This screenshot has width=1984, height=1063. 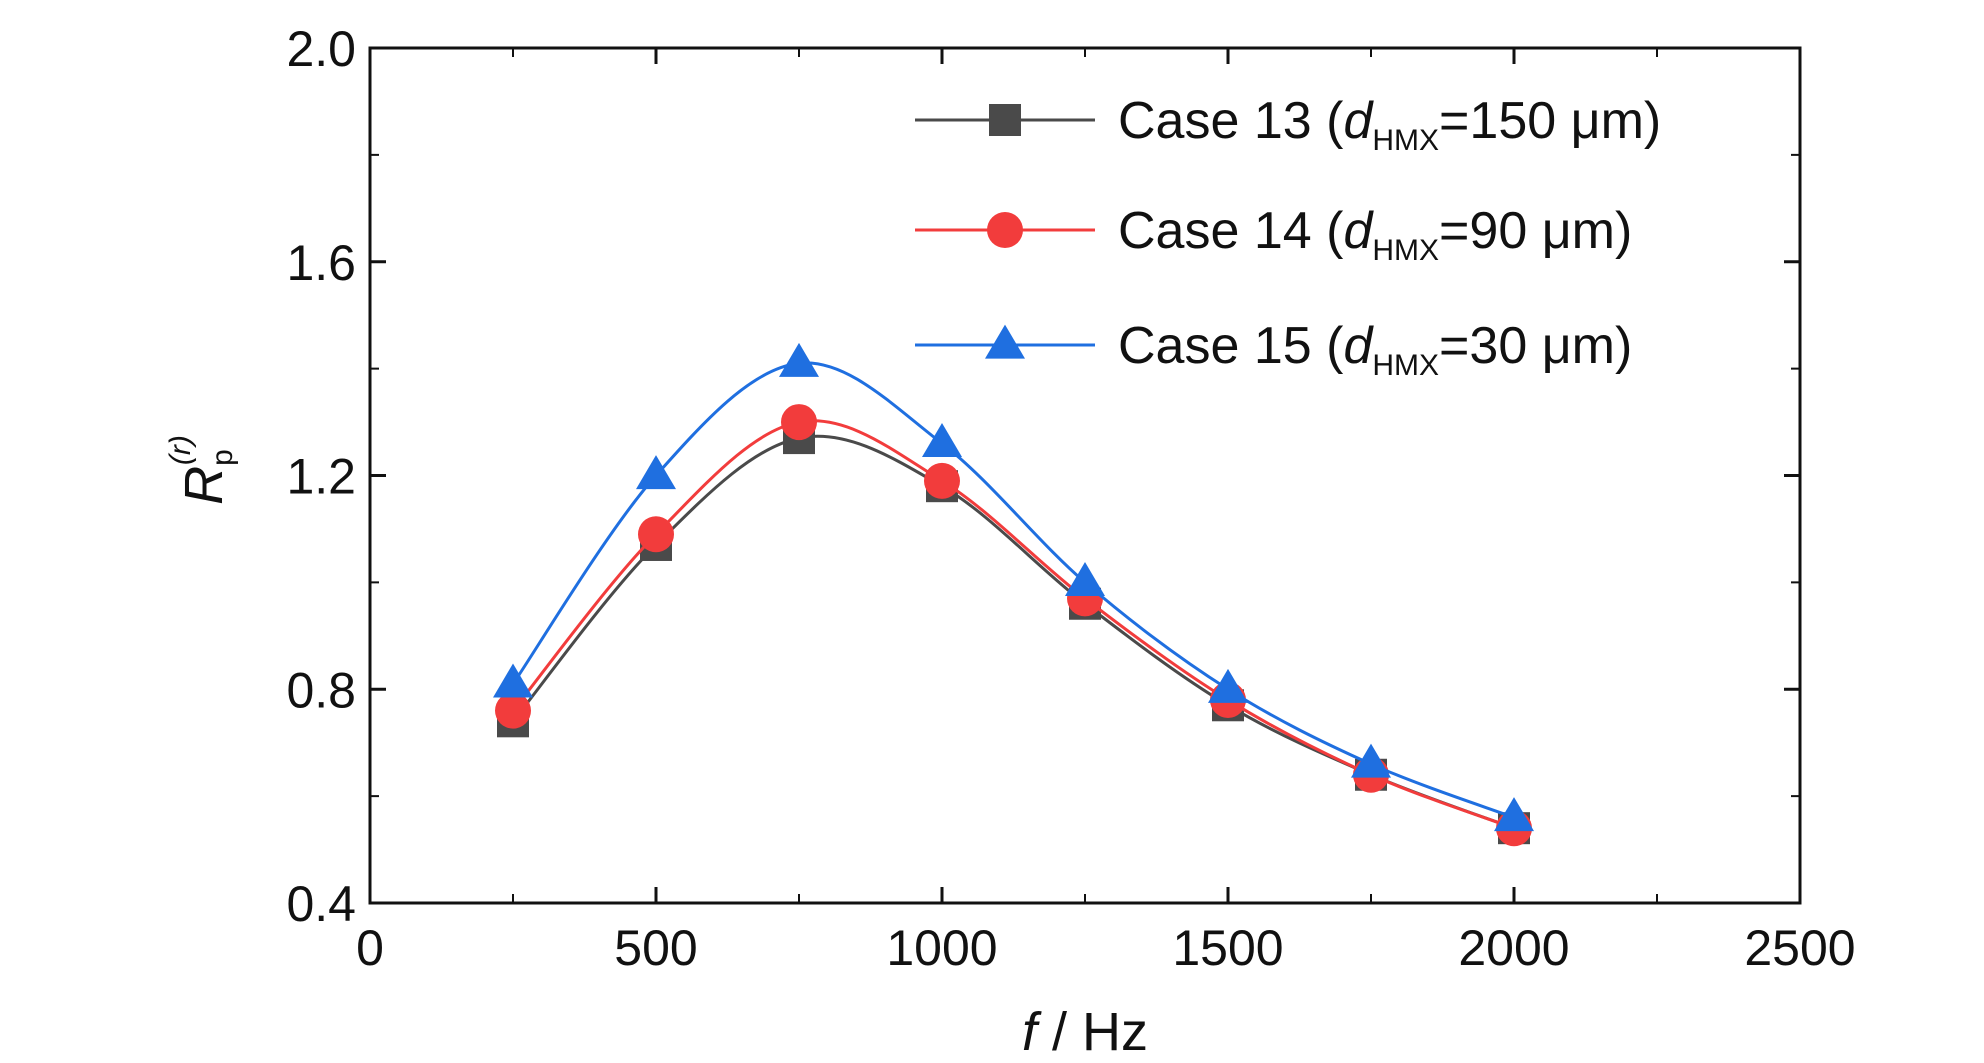 I want to click on legend-item: Case 13 (dHMX=150 μm), so click(x=1288, y=124).